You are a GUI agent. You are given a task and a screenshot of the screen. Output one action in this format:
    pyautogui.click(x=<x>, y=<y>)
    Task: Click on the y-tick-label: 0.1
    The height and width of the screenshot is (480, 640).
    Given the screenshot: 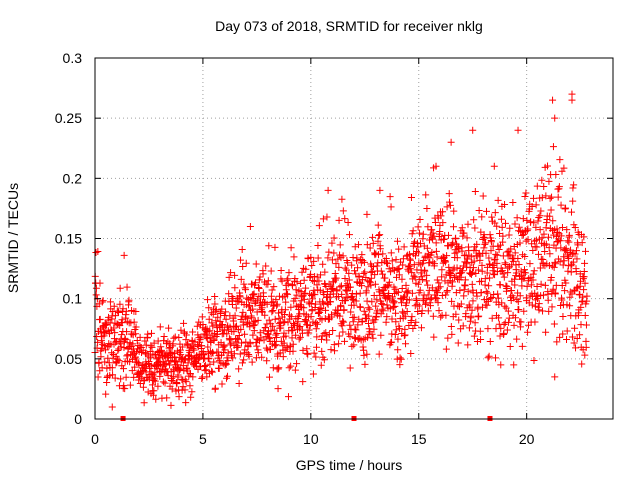 What is the action you would take?
    pyautogui.click(x=73, y=299)
    